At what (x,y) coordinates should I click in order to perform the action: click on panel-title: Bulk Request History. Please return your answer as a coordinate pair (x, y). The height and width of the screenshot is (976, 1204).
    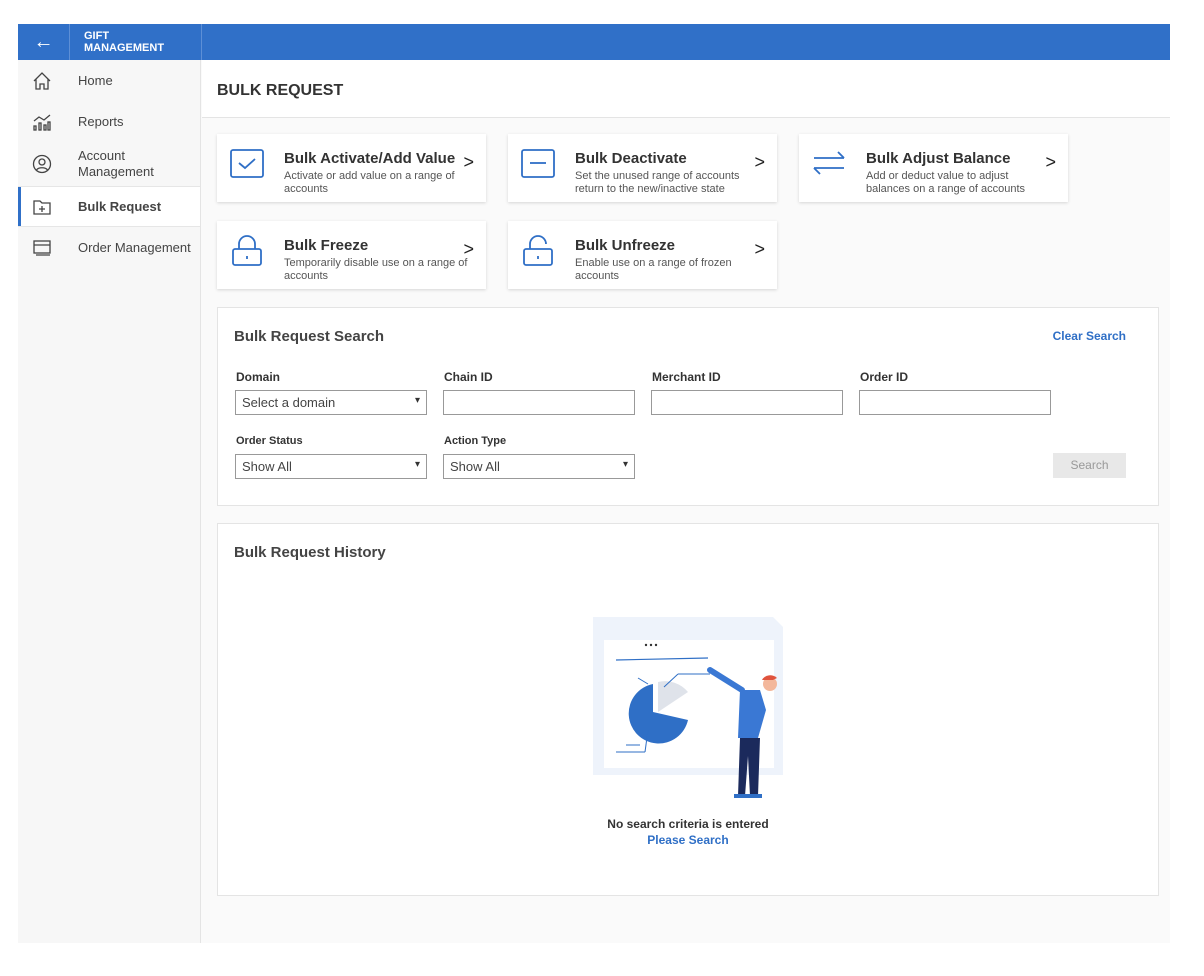
    Looking at the image, I should click on (310, 552).